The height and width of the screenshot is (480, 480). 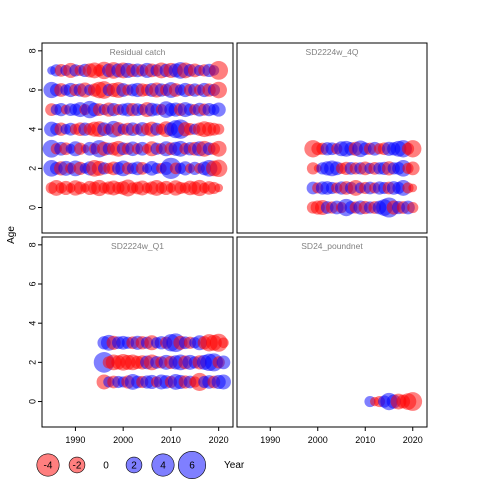 I want to click on legend-label: 4, so click(x=163, y=466).